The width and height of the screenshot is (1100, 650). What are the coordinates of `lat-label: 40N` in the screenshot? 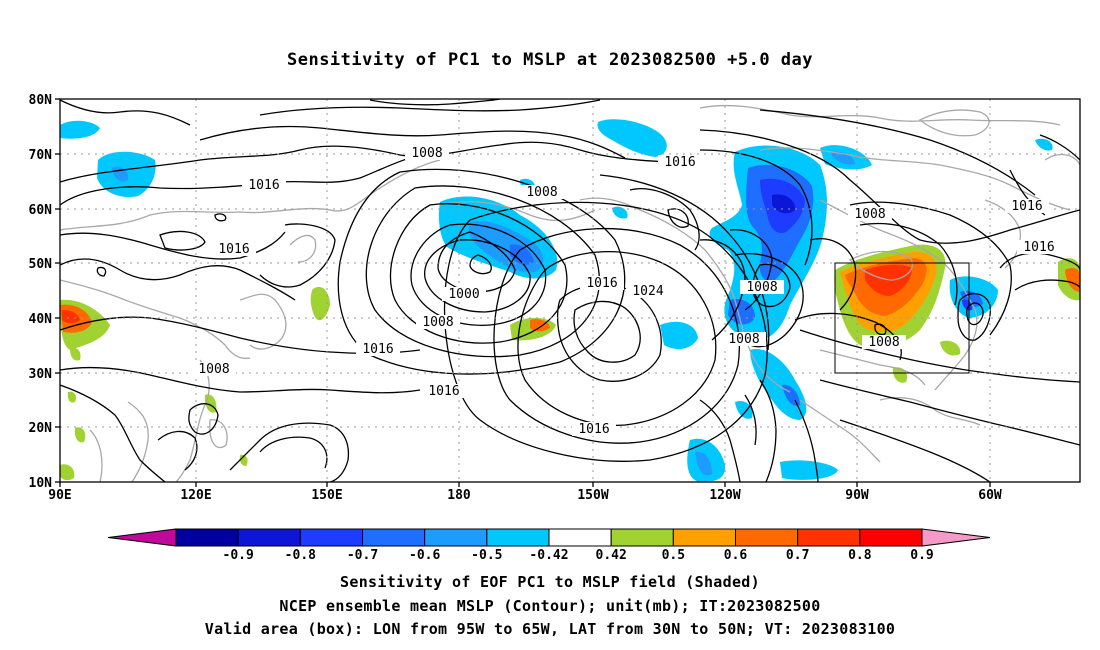 It's located at (41, 319).